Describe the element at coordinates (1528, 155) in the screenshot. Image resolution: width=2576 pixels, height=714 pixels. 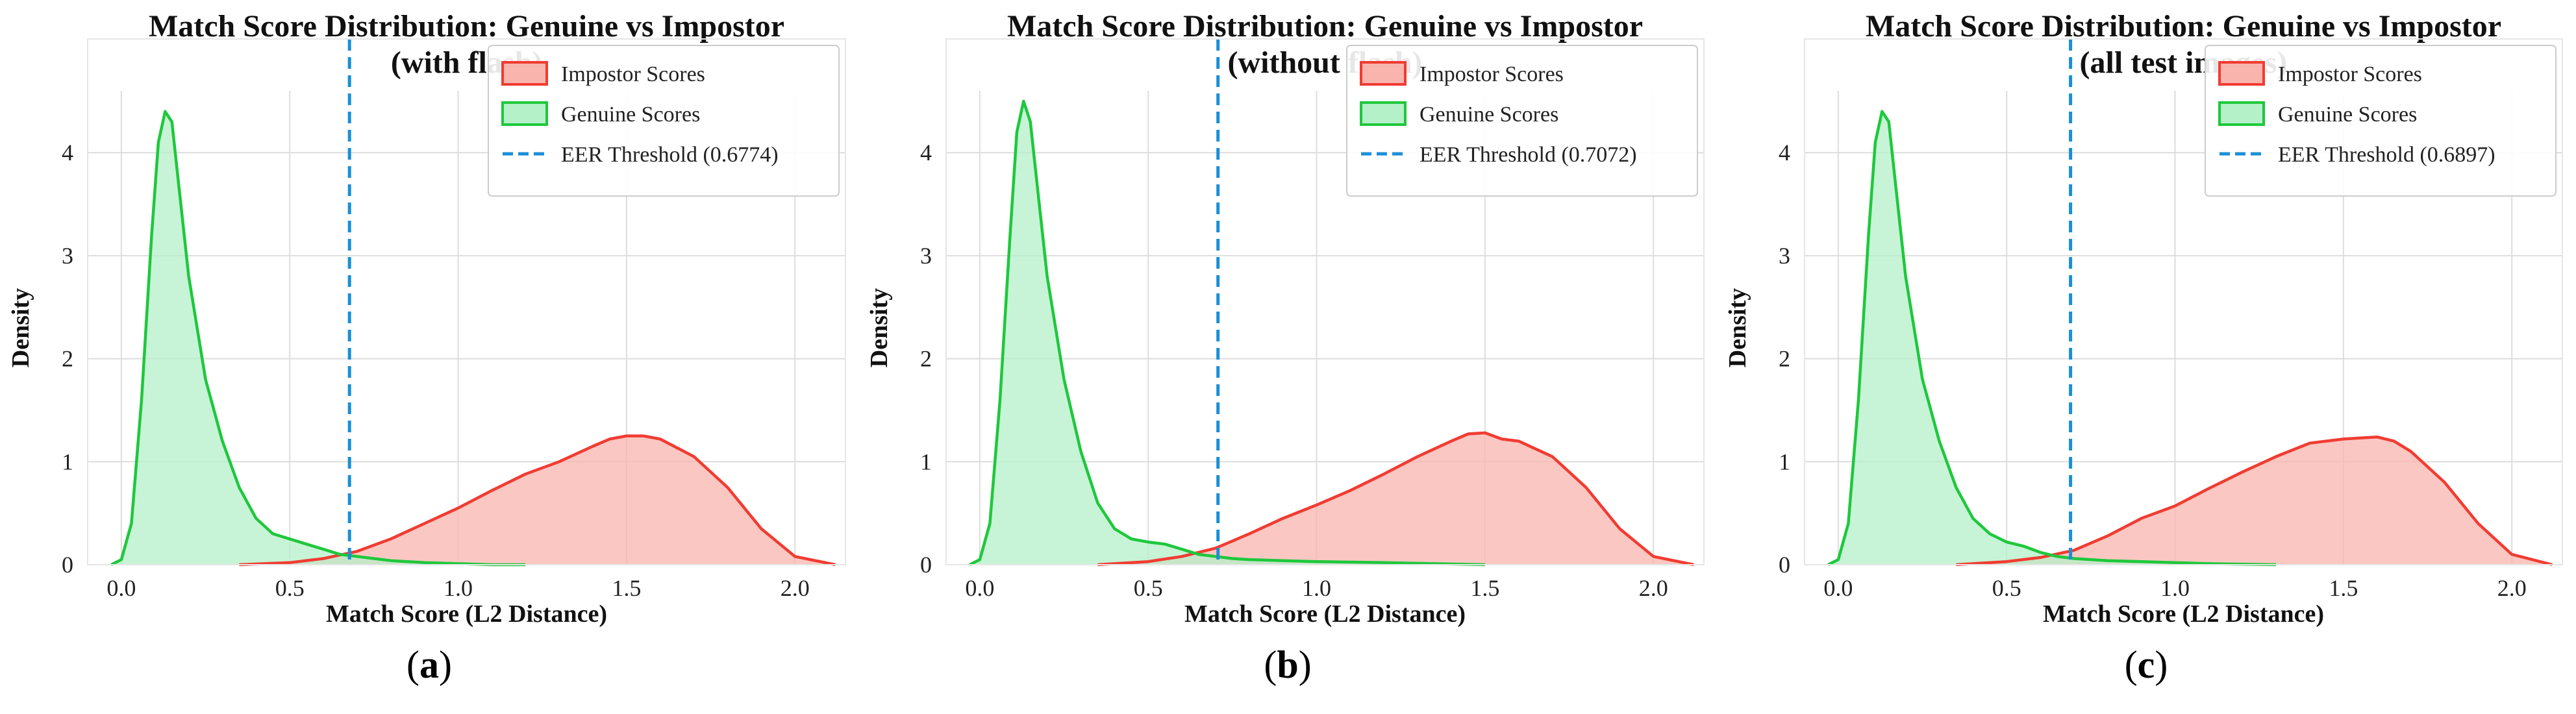
I see `legend-label: EER Threshold (0.7072)` at that location.